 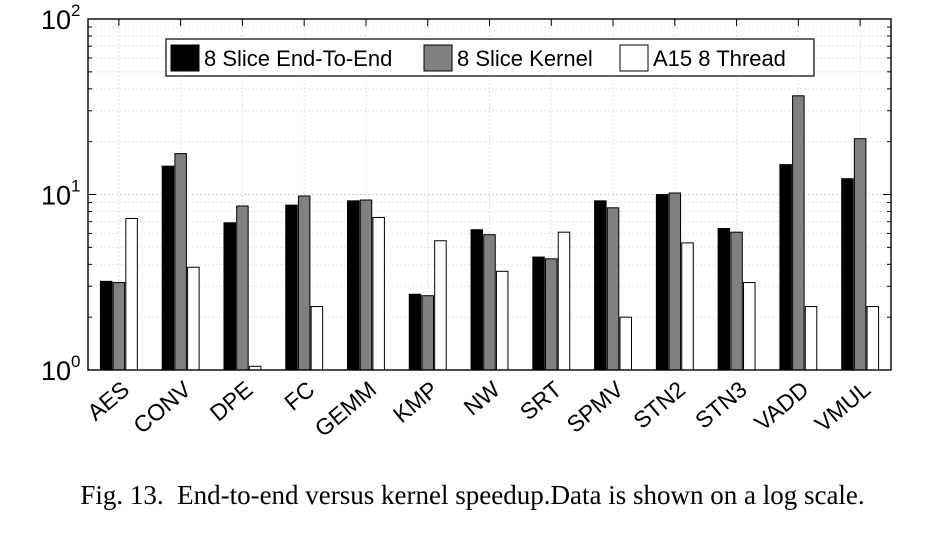 I want to click on legend-label-3: A15 8 Thread, so click(x=719, y=58).